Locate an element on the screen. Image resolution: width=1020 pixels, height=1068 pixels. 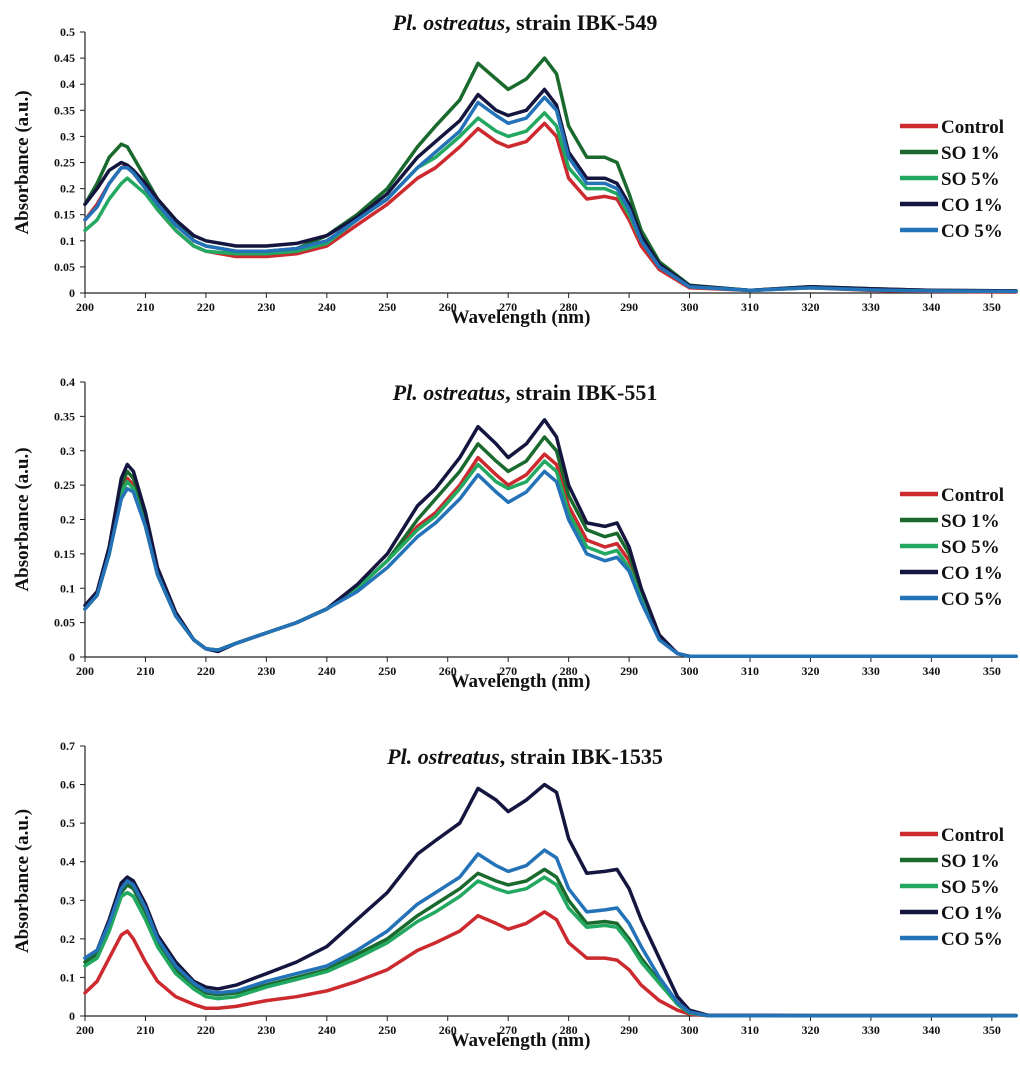
legend-label: SO 5% is located at coordinates (970, 547).